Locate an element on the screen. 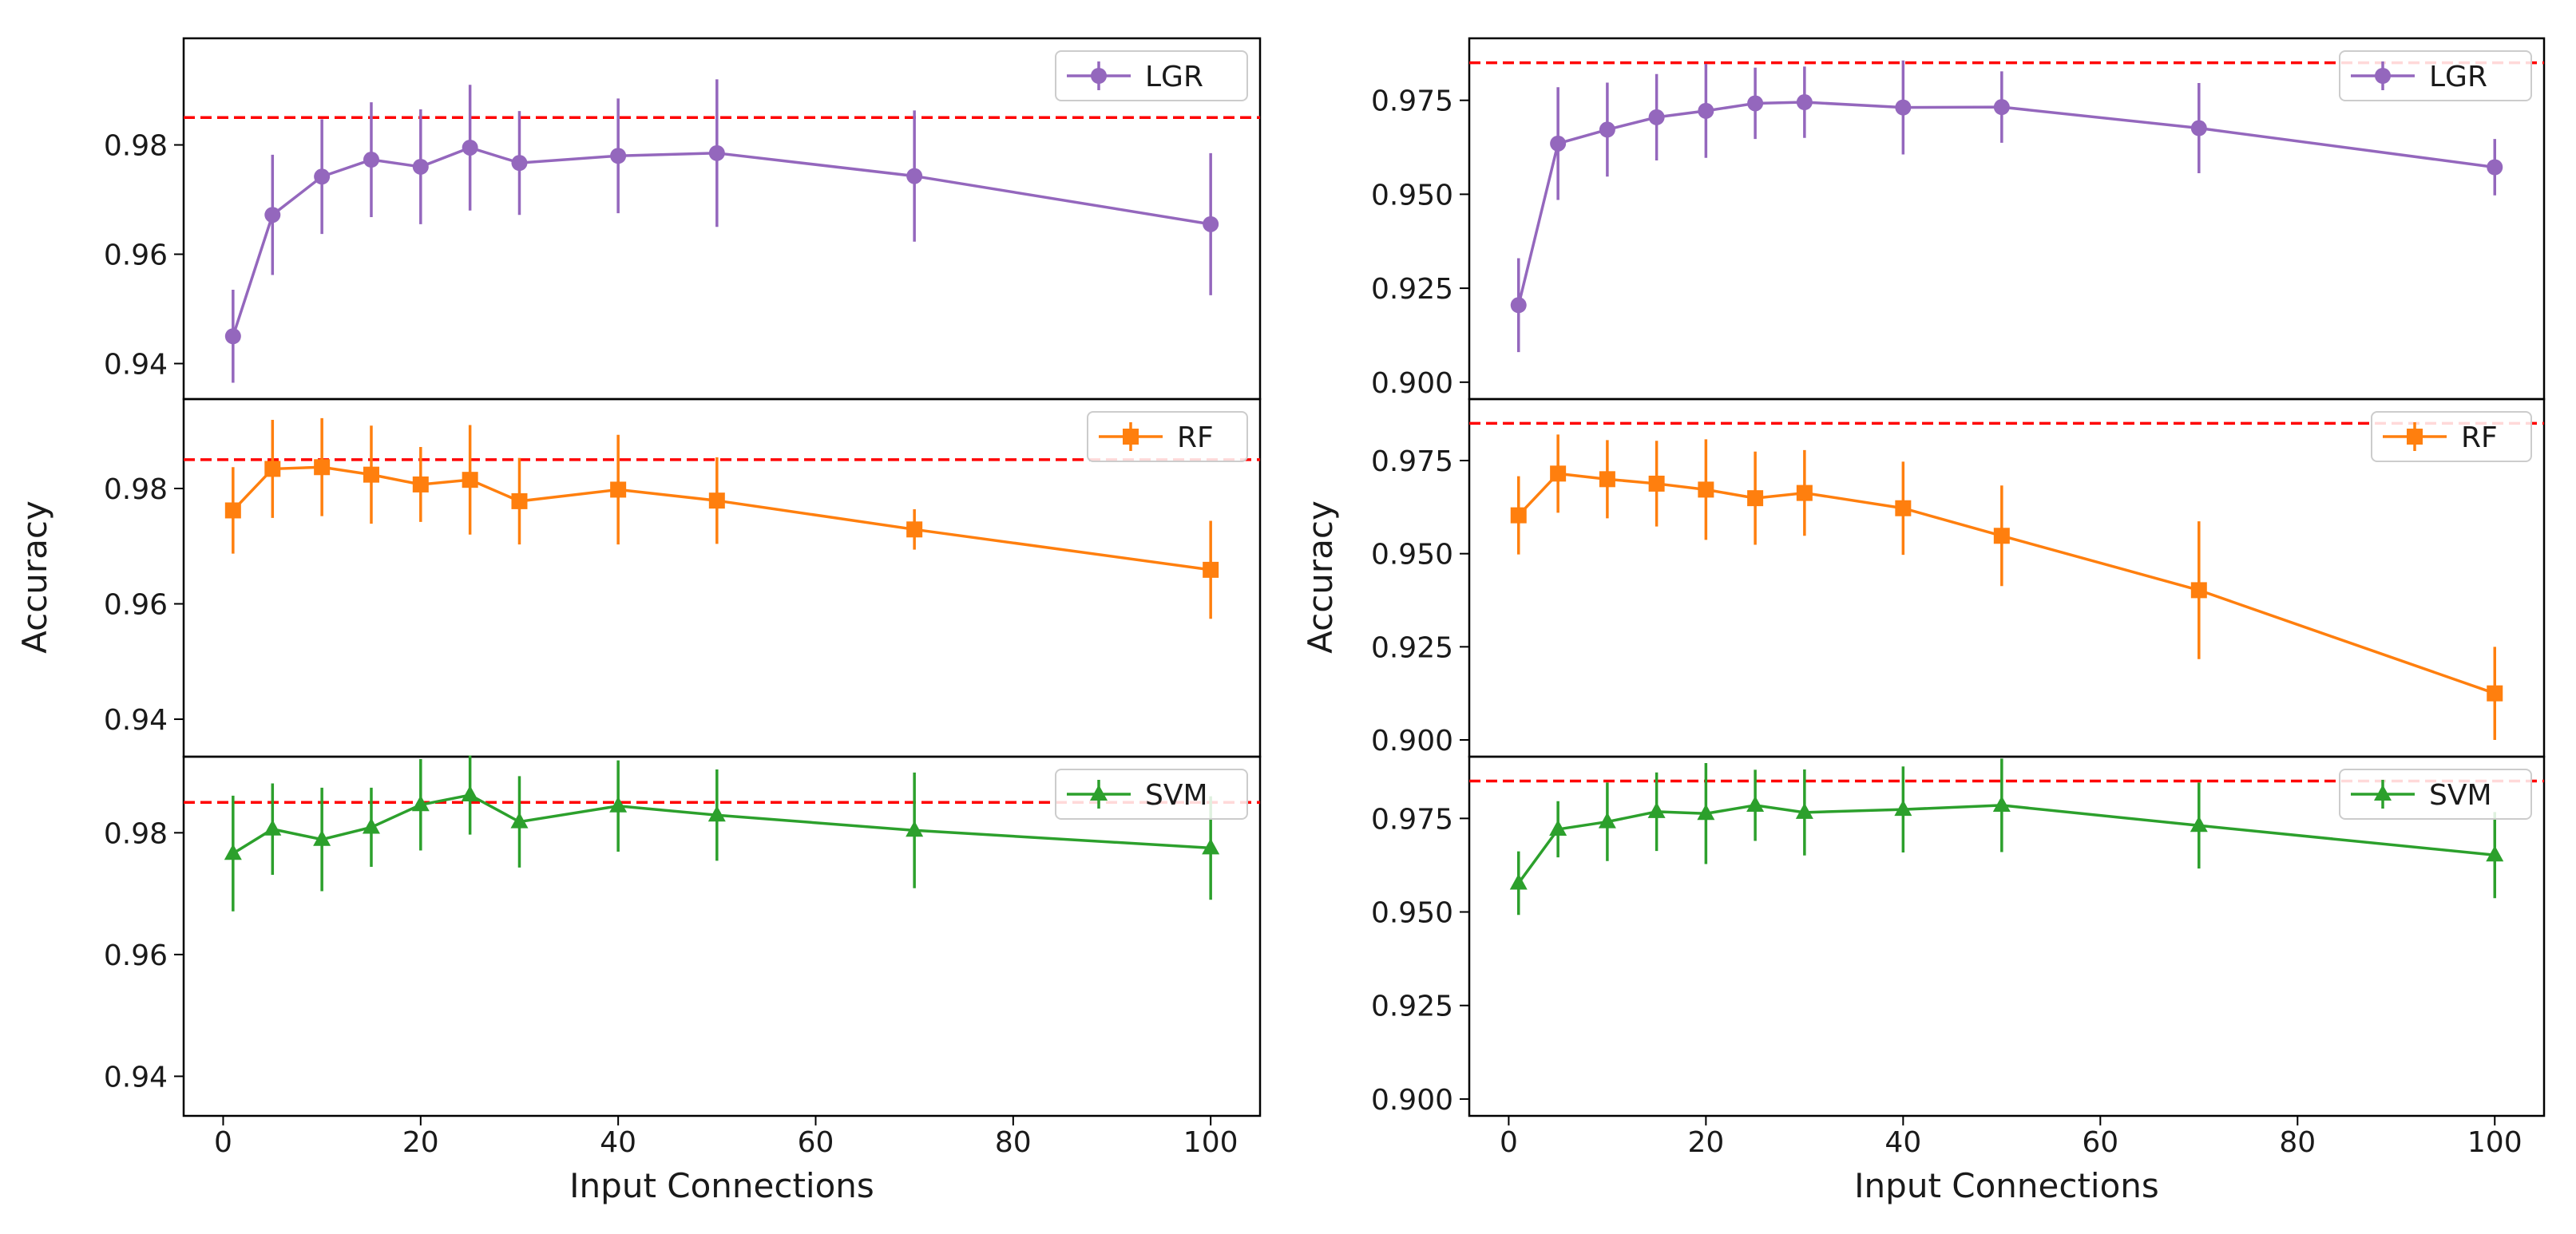 The width and height of the screenshot is (2576, 1234). lgr-series-line is located at coordinates (721, 241).